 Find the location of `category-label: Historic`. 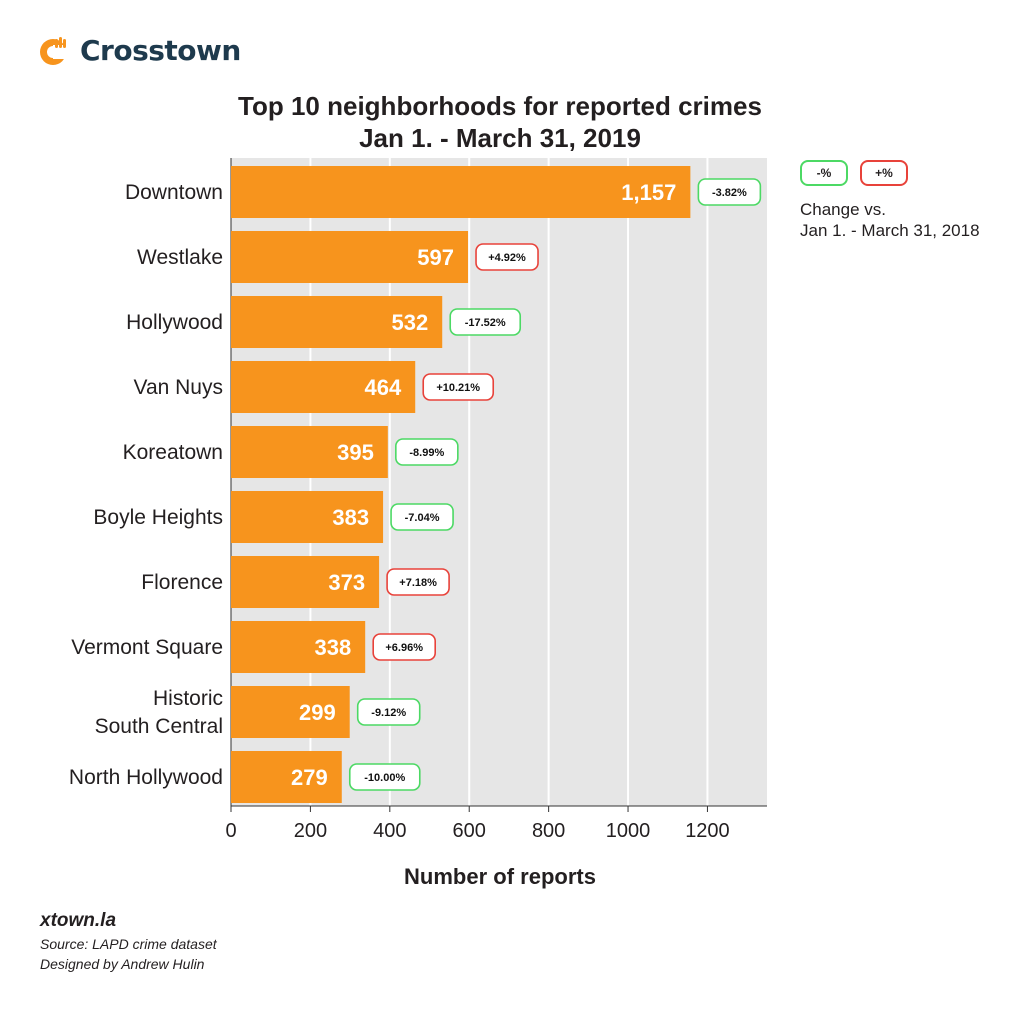

category-label: Historic is located at coordinates (188, 698).